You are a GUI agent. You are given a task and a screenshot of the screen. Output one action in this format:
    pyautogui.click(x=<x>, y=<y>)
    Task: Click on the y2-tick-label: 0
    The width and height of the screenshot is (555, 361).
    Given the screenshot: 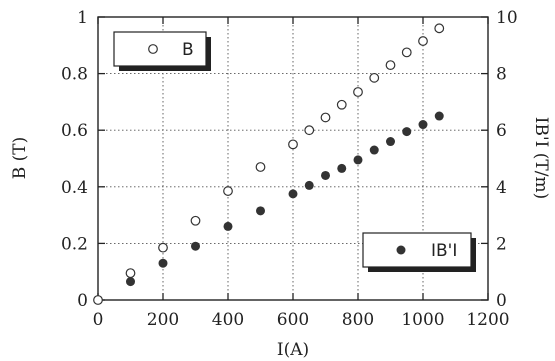 What is the action you would take?
    pyautogui.click(x=501, y=301)
    